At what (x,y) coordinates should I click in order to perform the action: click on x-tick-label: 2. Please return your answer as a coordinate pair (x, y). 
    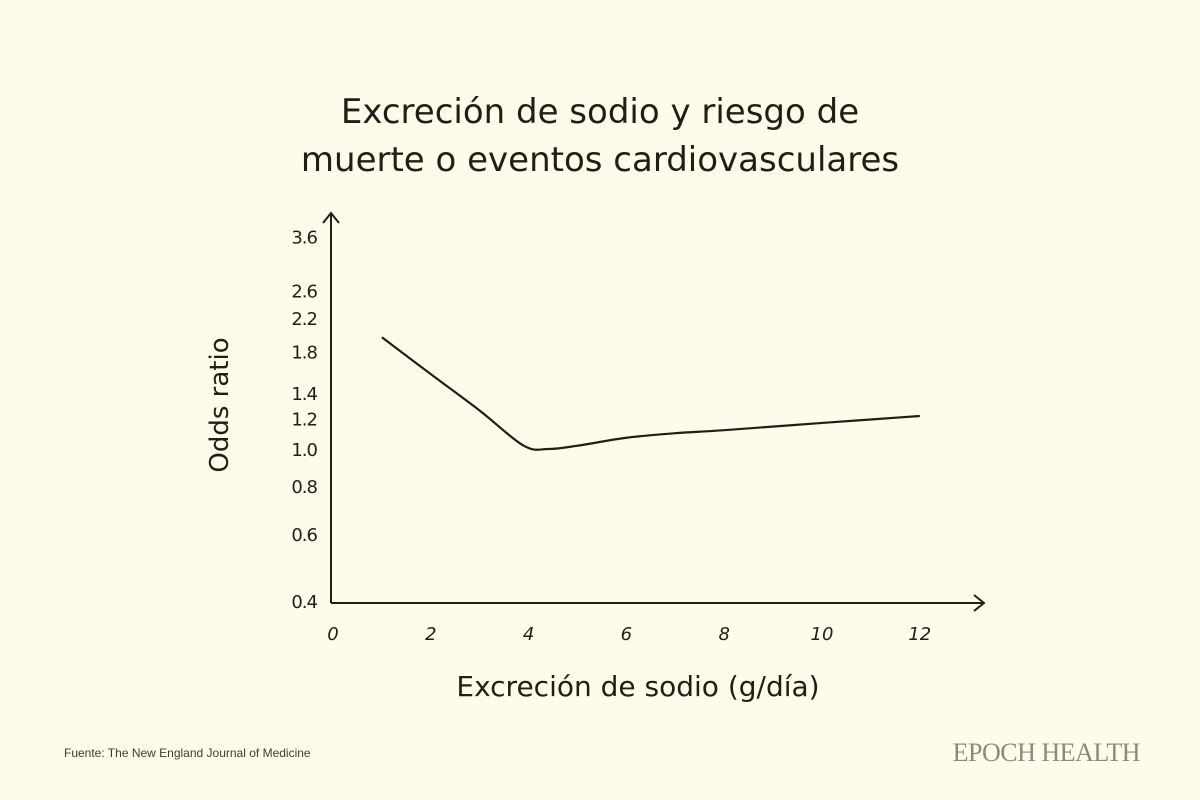
    Looking at the image, I should click on (430, 634).